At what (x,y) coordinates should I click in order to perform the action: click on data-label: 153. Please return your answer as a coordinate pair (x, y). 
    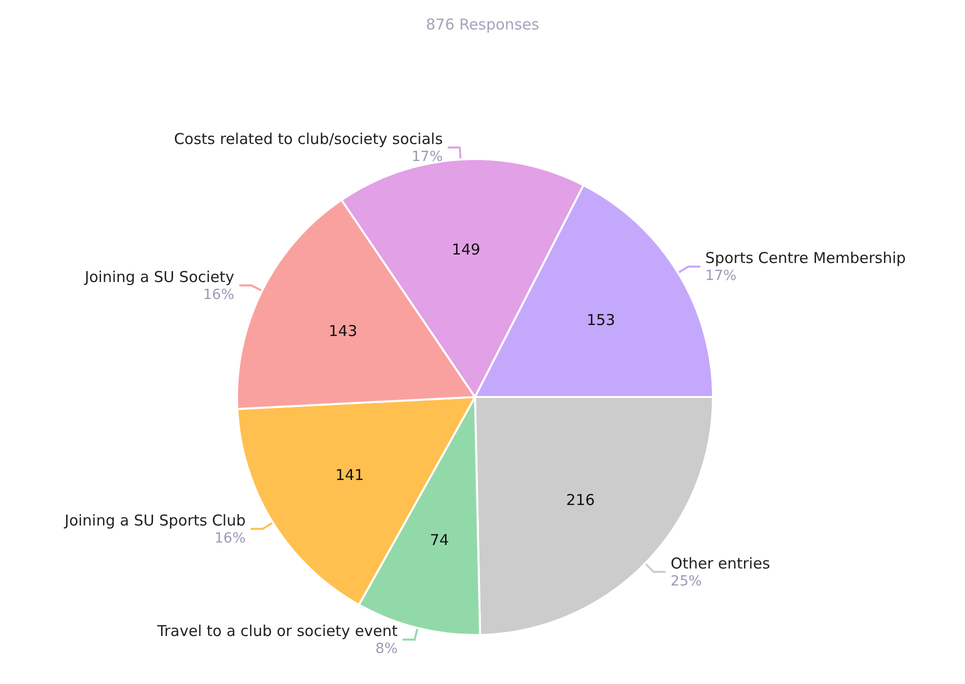
    Looking at the image, I should click on (601, 320).